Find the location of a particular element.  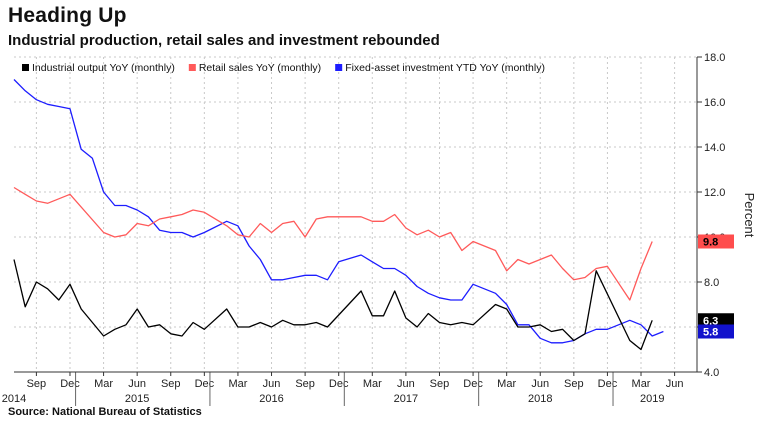

value-labels: 6.3 9.8 5.8 is located at coordinates (716, 286).